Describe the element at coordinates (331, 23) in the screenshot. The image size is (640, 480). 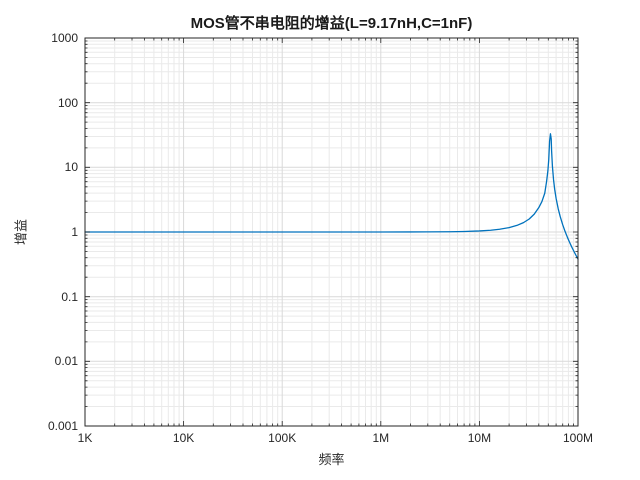
I see `chart-title: MOS管不串电阻的增益(L=9.17nH,C=1nF)` at that location.